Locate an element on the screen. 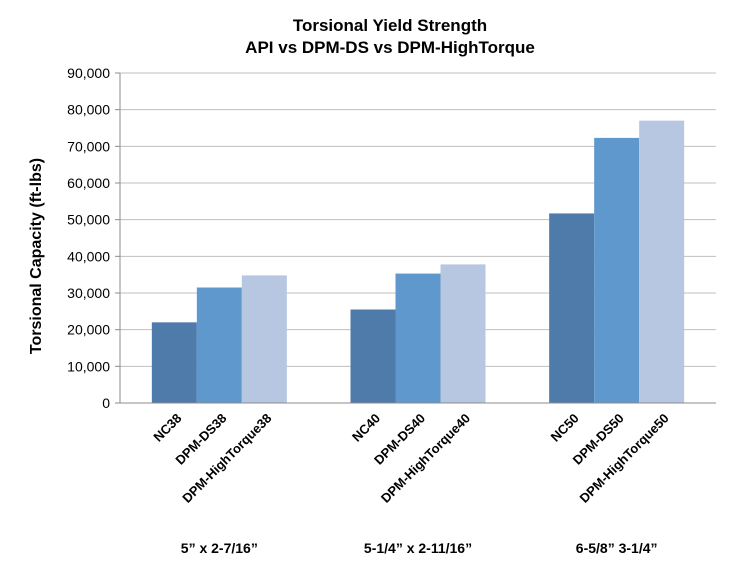 This screenshot has width=753, height=569. x-tick-label: NC50 is located at coordinates (565, 428).